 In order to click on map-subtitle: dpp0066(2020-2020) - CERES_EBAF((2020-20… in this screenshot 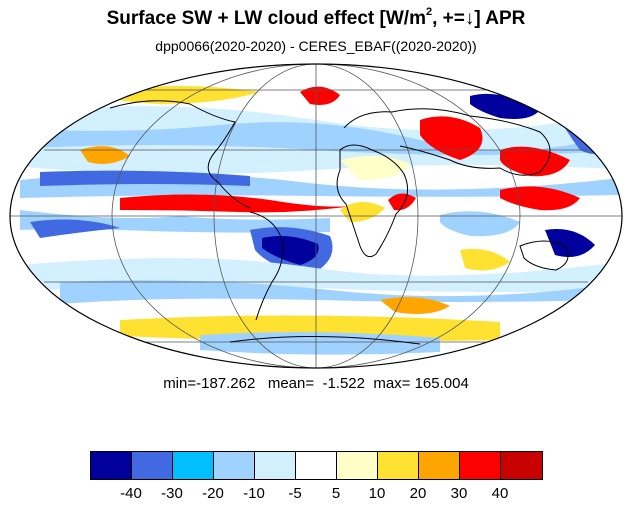, I will do `click(316, 46)`.